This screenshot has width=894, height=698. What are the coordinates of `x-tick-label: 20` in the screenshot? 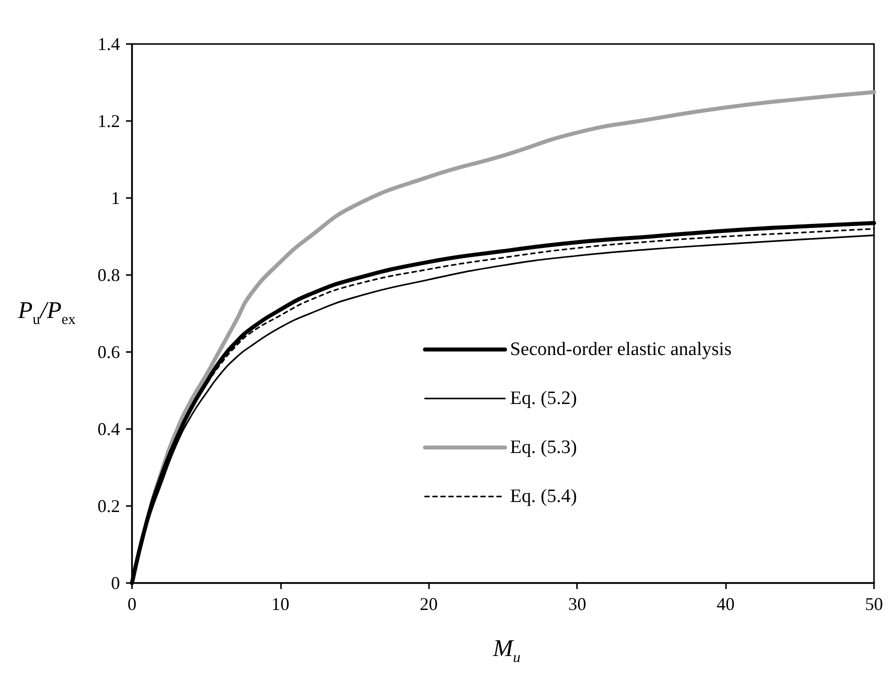 It's located at (429, 604).